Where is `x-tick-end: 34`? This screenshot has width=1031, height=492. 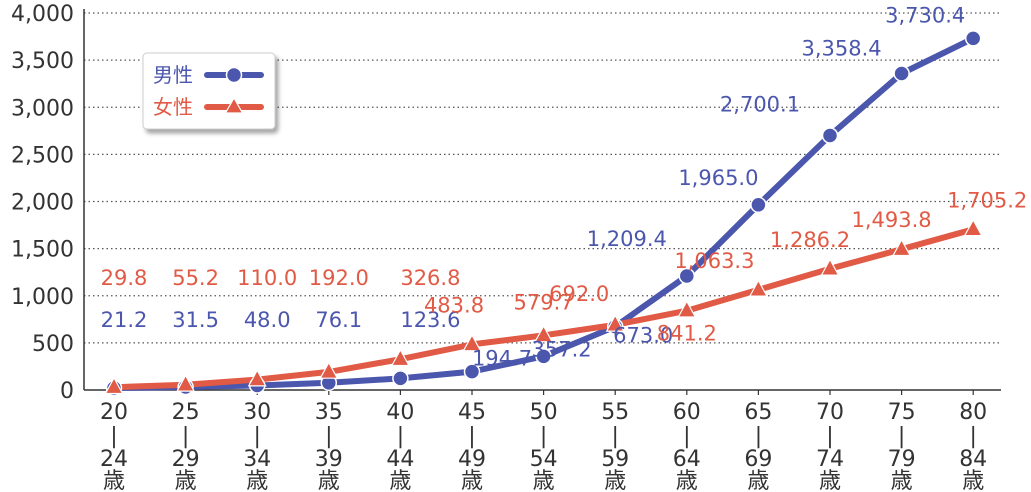
x-tick-end: 34 is located at coordinates (257, 459).